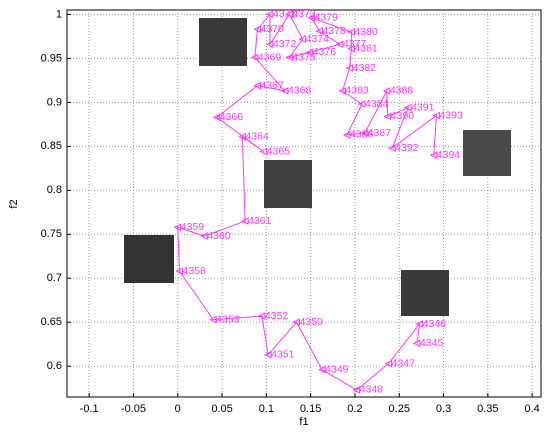  I want to click on point-label: 4394, so click(449, 155).